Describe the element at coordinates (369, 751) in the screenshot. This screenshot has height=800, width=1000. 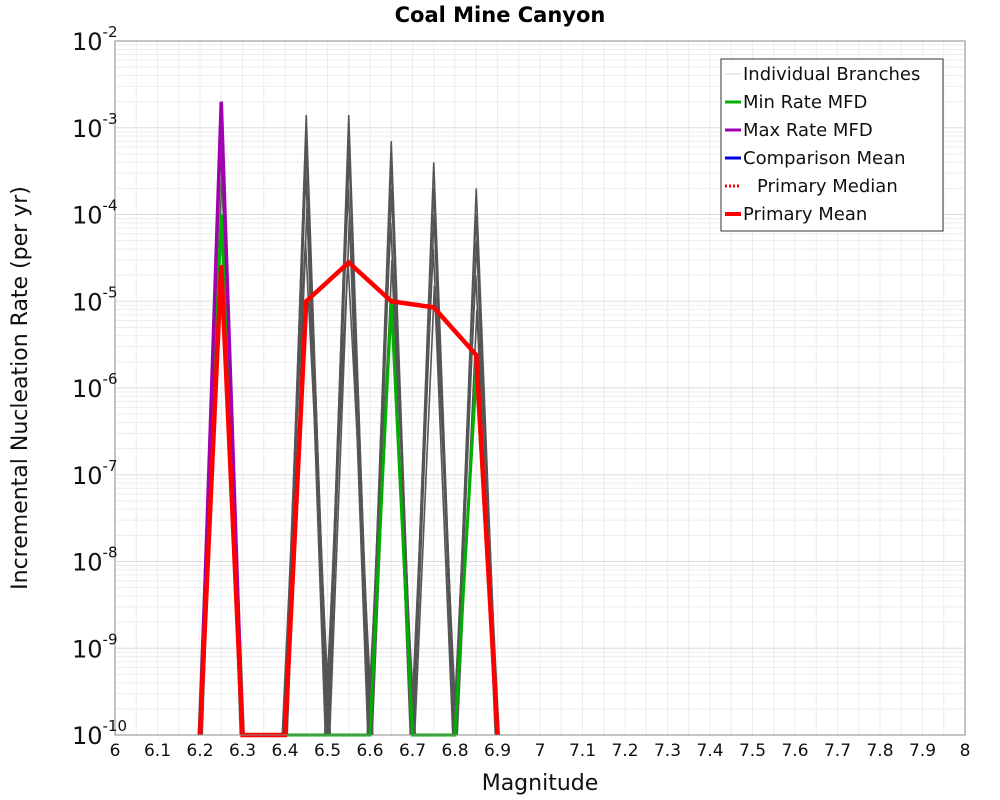
I see `x-tick-label: 6.6` at that location.